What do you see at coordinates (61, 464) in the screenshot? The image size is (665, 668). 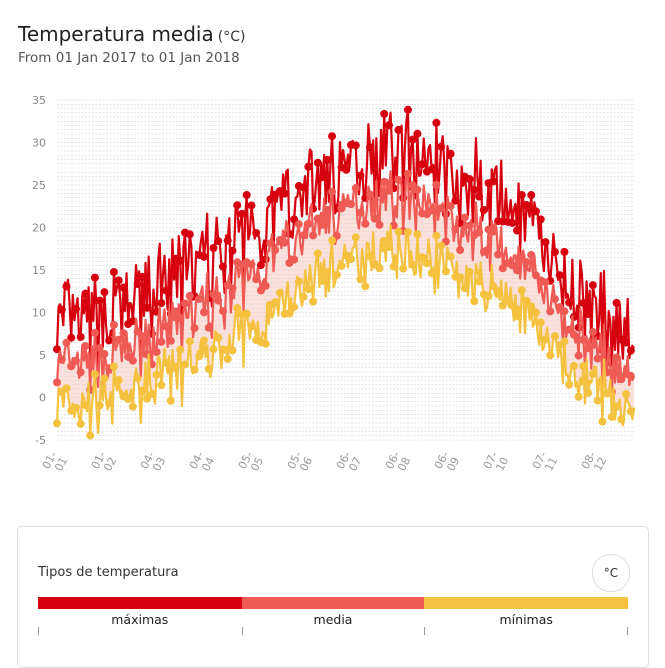 I see `svg-text: 01` at bounding box center [61, 464].